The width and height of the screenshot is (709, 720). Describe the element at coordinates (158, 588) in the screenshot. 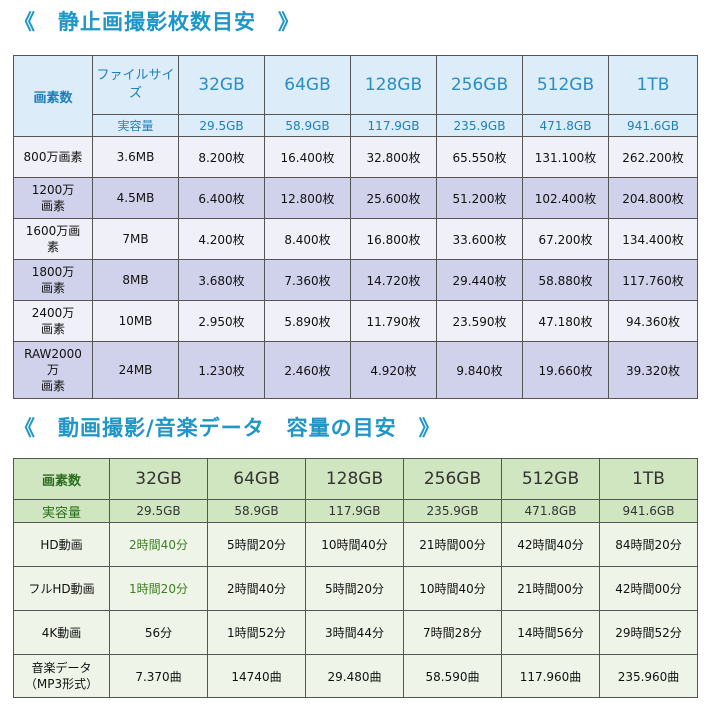

I see `duration-value: 1時間20分` at that location.